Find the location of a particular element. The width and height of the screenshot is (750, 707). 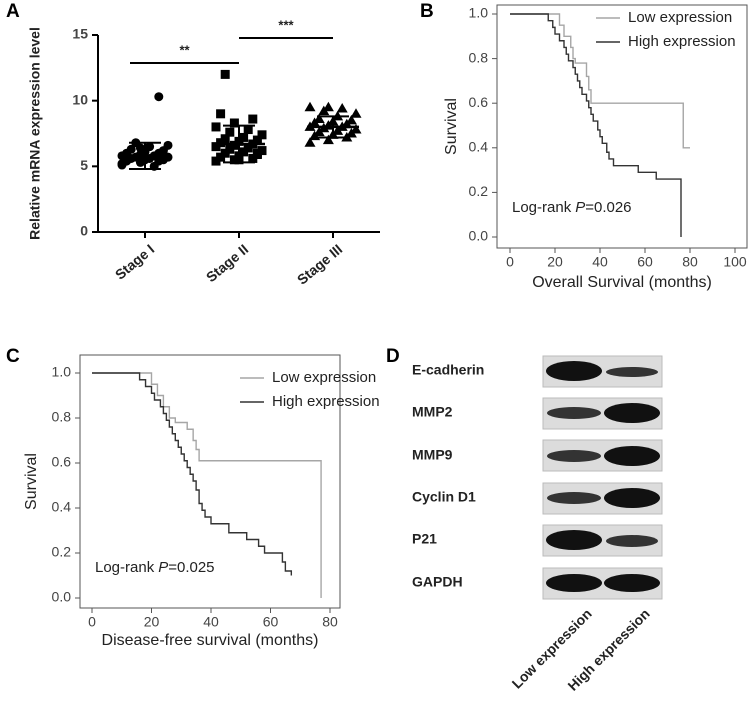

x-tick-label: 40 is located at coordinates (211, 622).